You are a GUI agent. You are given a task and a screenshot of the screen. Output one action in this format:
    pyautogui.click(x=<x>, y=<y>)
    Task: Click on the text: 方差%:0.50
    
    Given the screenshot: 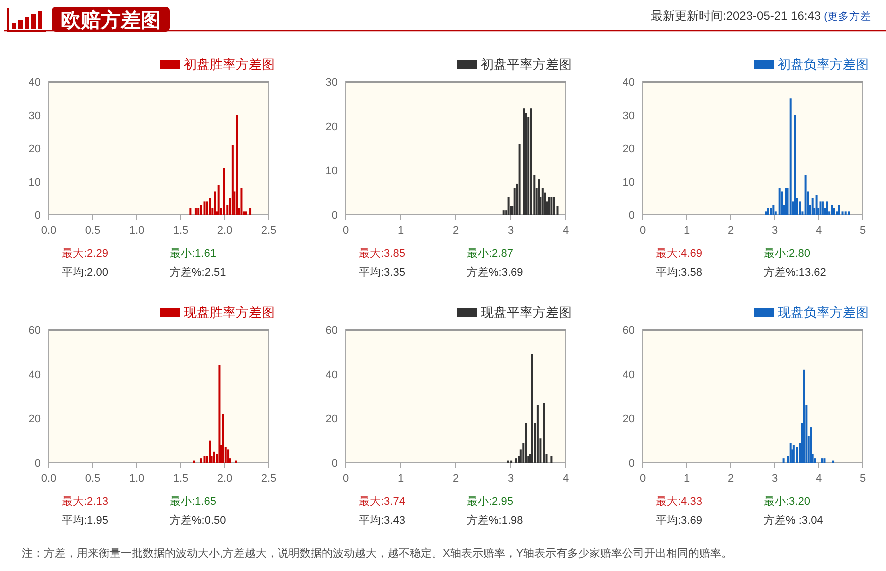 What is the action you would take?
    pyautogui.click(x=198, y=520)
    